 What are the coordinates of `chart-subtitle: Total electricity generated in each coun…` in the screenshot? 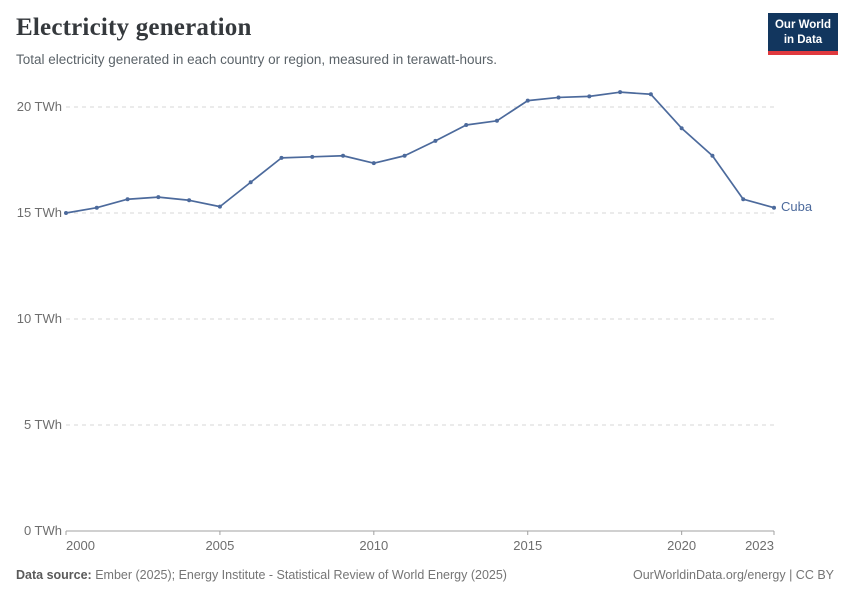 It's located at (256, 59).